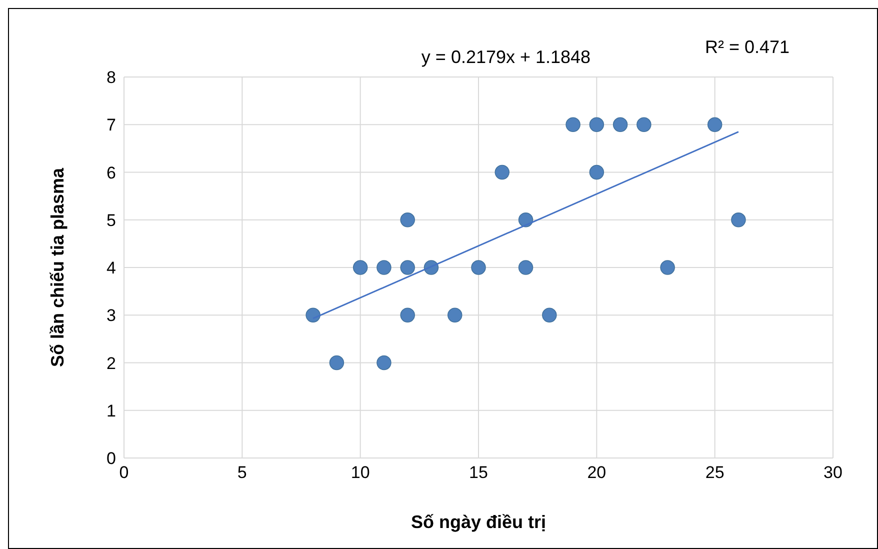  Describe the element at coordinates (111, 363) in the screenshot. I see `y-tick-label: 2` at that location.